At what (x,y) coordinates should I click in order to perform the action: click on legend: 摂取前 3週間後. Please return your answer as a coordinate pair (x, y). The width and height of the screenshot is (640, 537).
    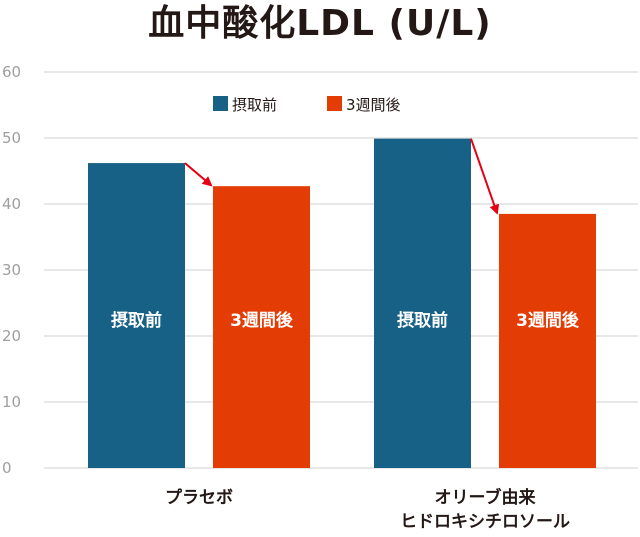
    Looking at the image, I should click on (307, 105).